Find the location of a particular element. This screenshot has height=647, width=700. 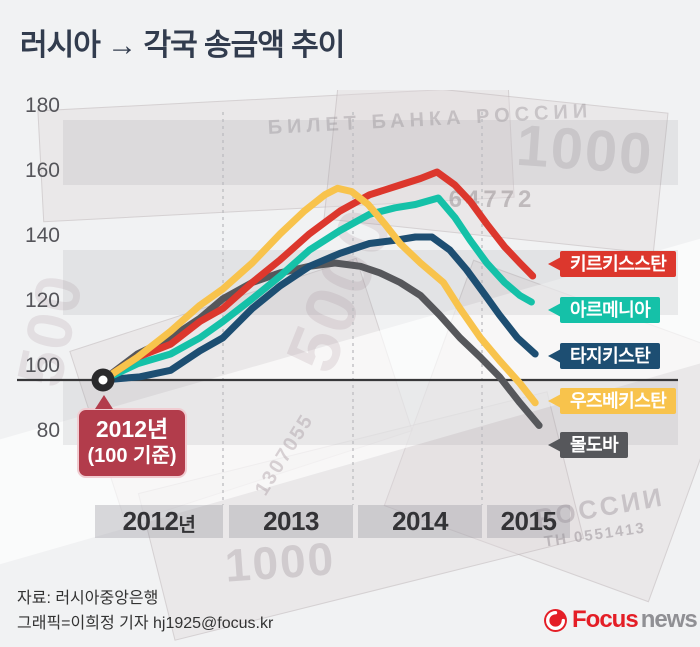

page-title: 러시아 → 각국 송금액 추이 is located at coordinates (182, 45).